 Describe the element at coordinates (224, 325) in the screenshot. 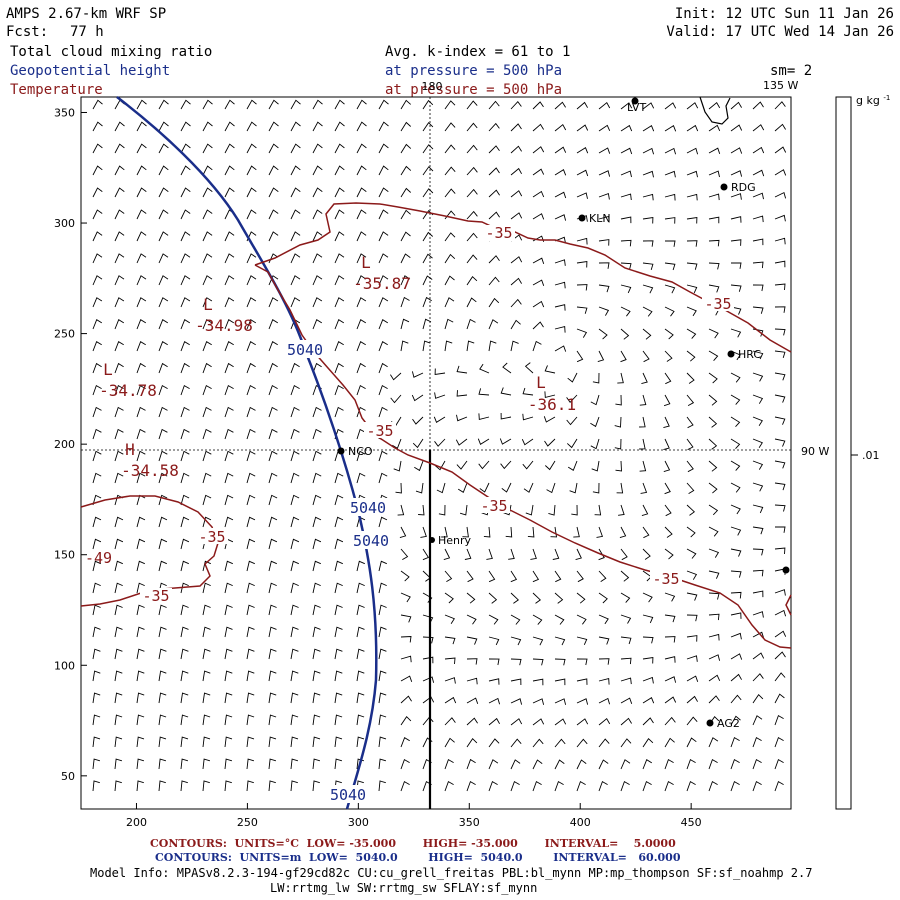

I see `extremum-value: -34.98` at that location.